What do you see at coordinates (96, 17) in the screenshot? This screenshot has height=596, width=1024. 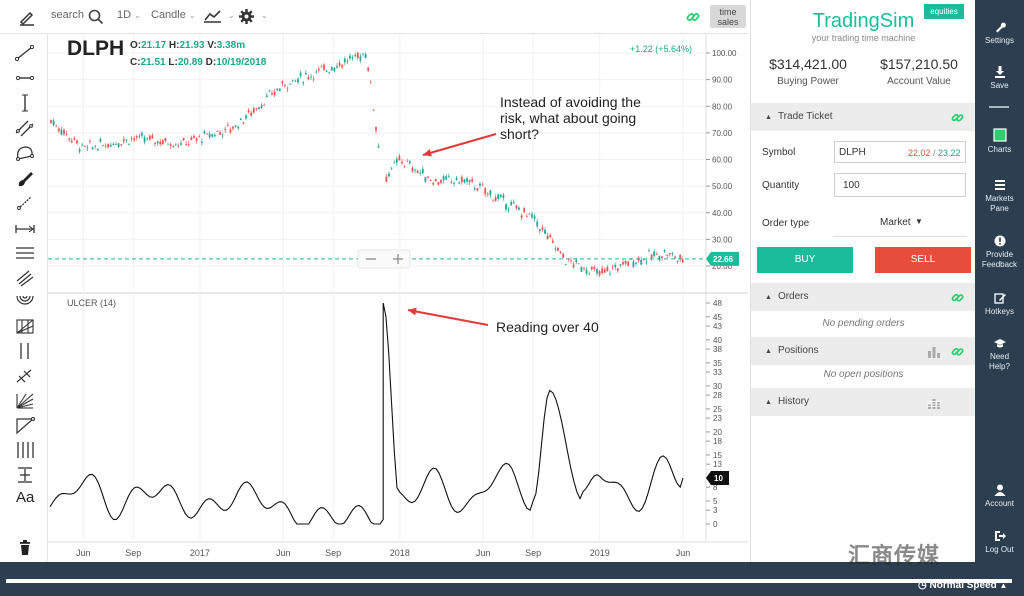 I see `search-icon` at bounding box center [96, 17].